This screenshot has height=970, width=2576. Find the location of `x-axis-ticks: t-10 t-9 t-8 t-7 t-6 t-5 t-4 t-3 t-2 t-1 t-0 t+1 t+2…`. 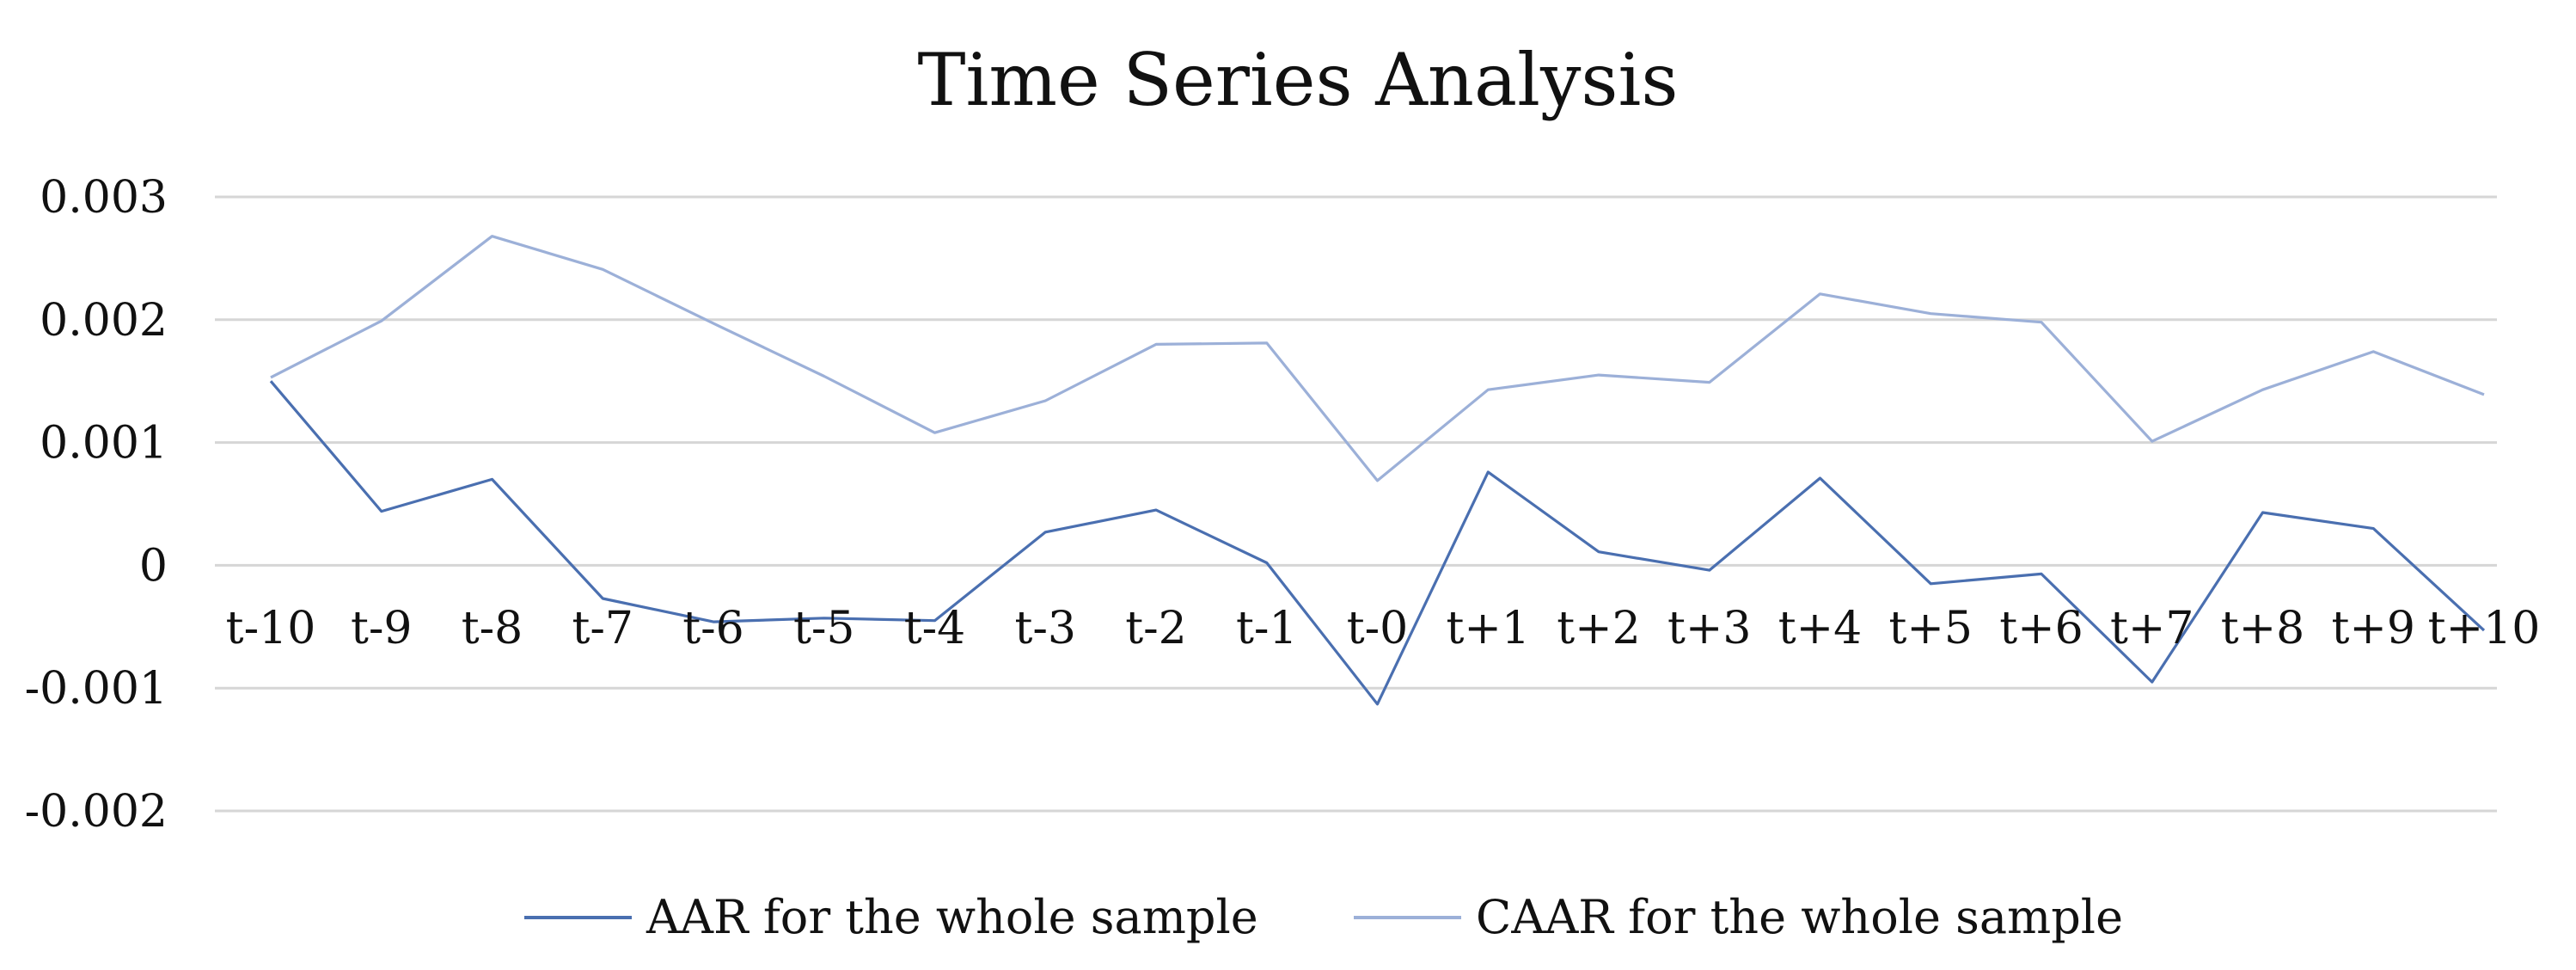

x-axis-ticks: t-10 t-9 t-8 t-7 t-6 t-5 t-4 t-3 t-2 t-1 t-0 t+1 t+2… is located at coordinates (1383, 628).